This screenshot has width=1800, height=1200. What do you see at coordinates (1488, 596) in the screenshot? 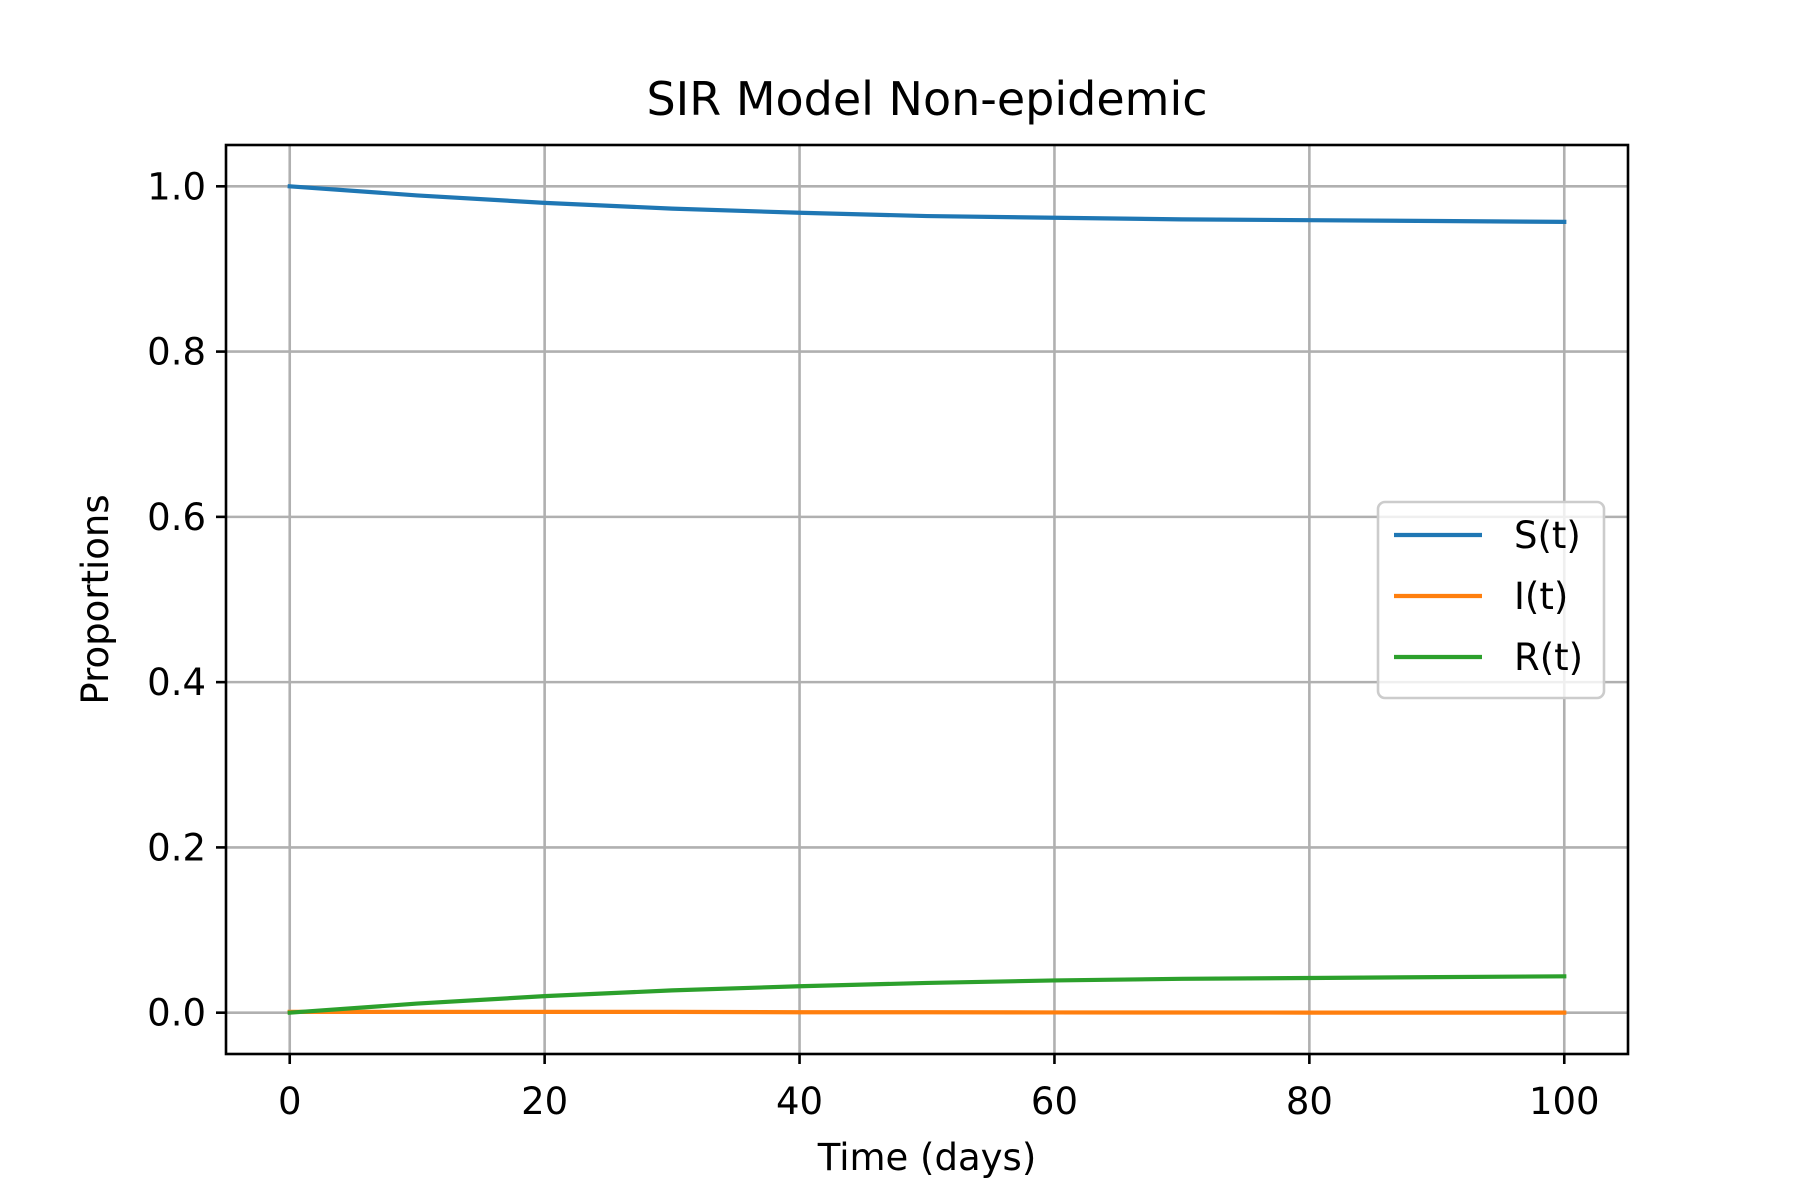
I see `legend-items: S(t) I(t) R(t)` at bounding box center [1488, 596].